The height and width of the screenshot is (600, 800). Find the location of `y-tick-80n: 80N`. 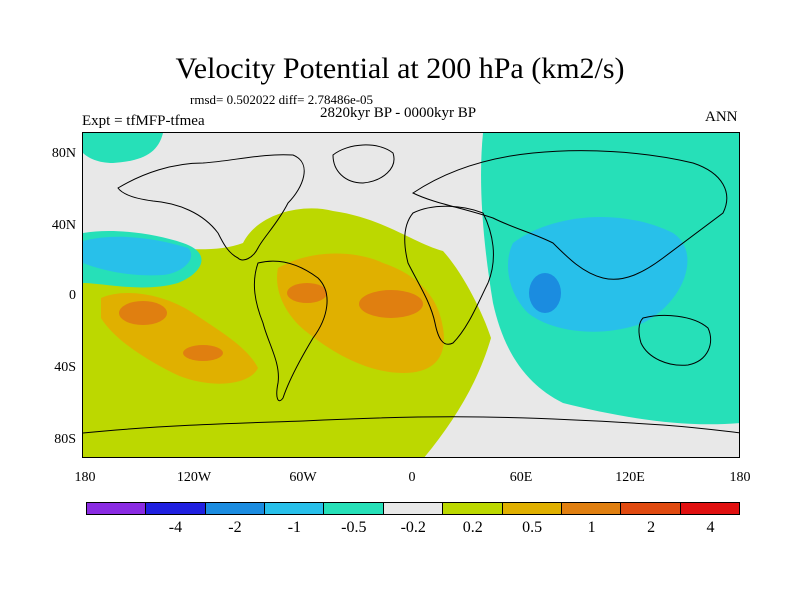

y-tick-80n: 80N is located at coordinates (63, 153).